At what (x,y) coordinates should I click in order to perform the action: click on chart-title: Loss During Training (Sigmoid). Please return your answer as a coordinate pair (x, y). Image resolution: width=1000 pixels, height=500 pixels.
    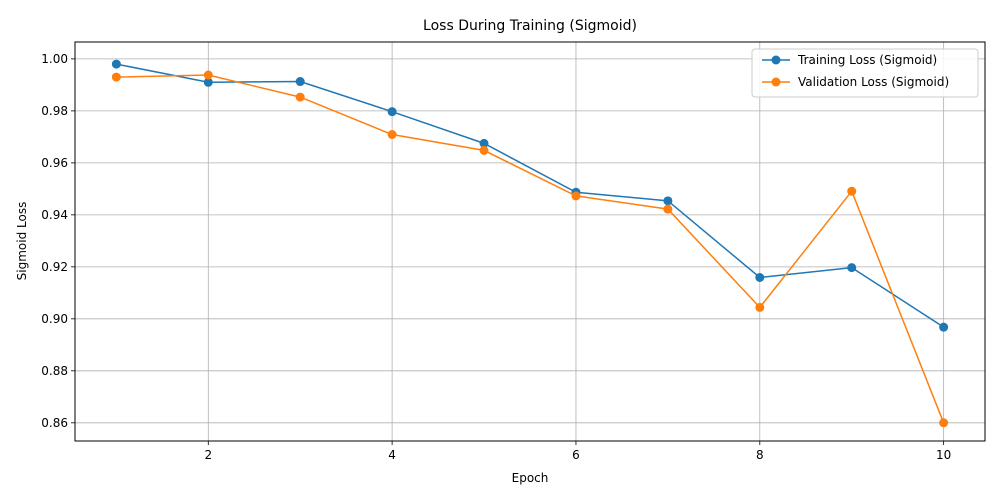
    Looking at the image, I should click on (530, 26).